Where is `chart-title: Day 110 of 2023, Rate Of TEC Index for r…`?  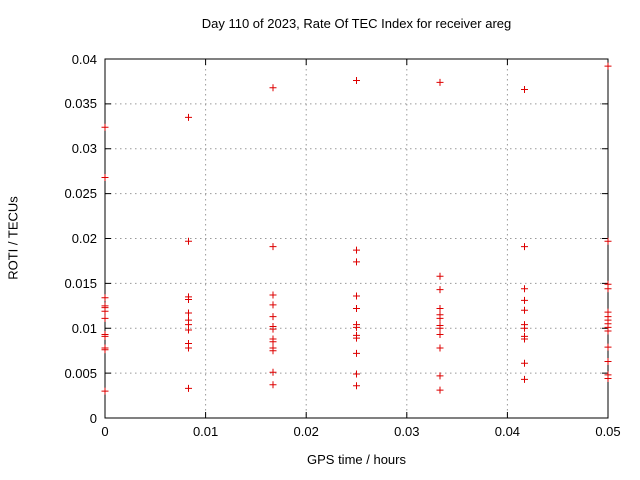
chart-title: Day 110 of 2023, Rate Of TEC Index for r… is located at coordinates (356, 23).